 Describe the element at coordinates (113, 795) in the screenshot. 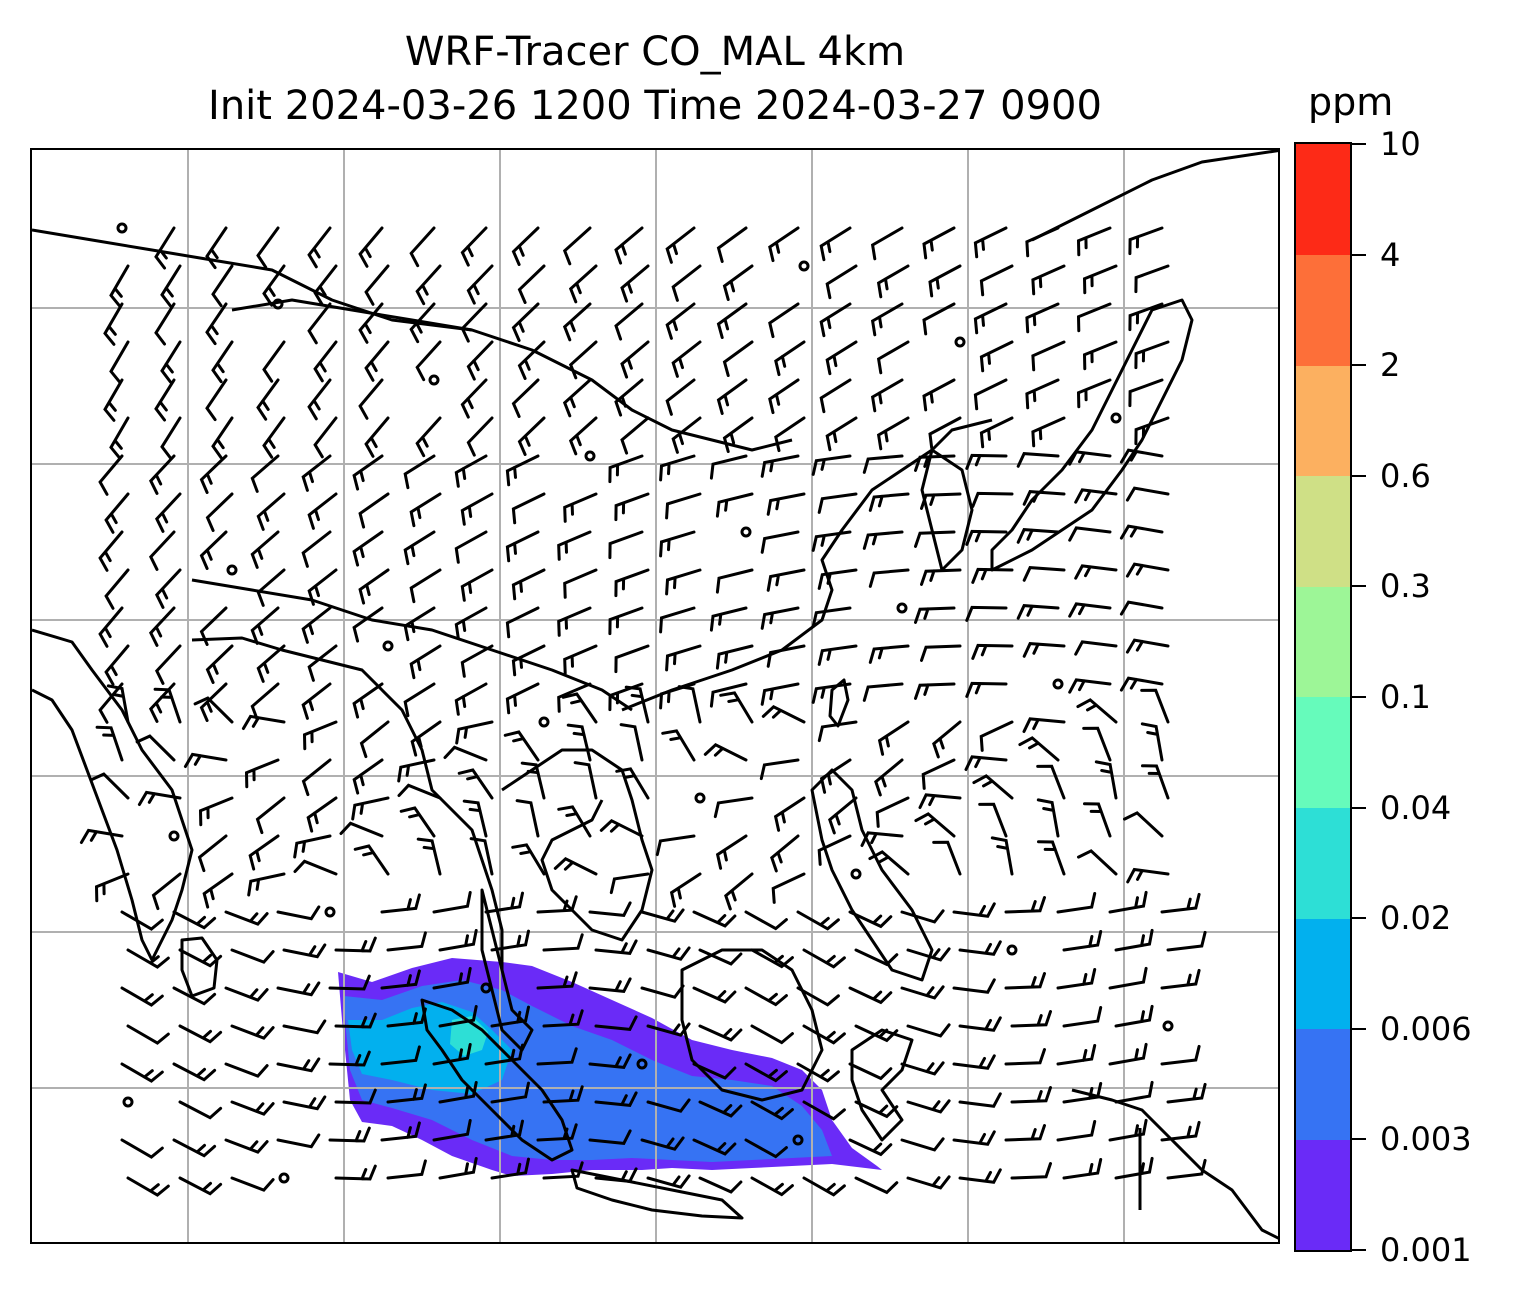

I see `coast-india` at that location.